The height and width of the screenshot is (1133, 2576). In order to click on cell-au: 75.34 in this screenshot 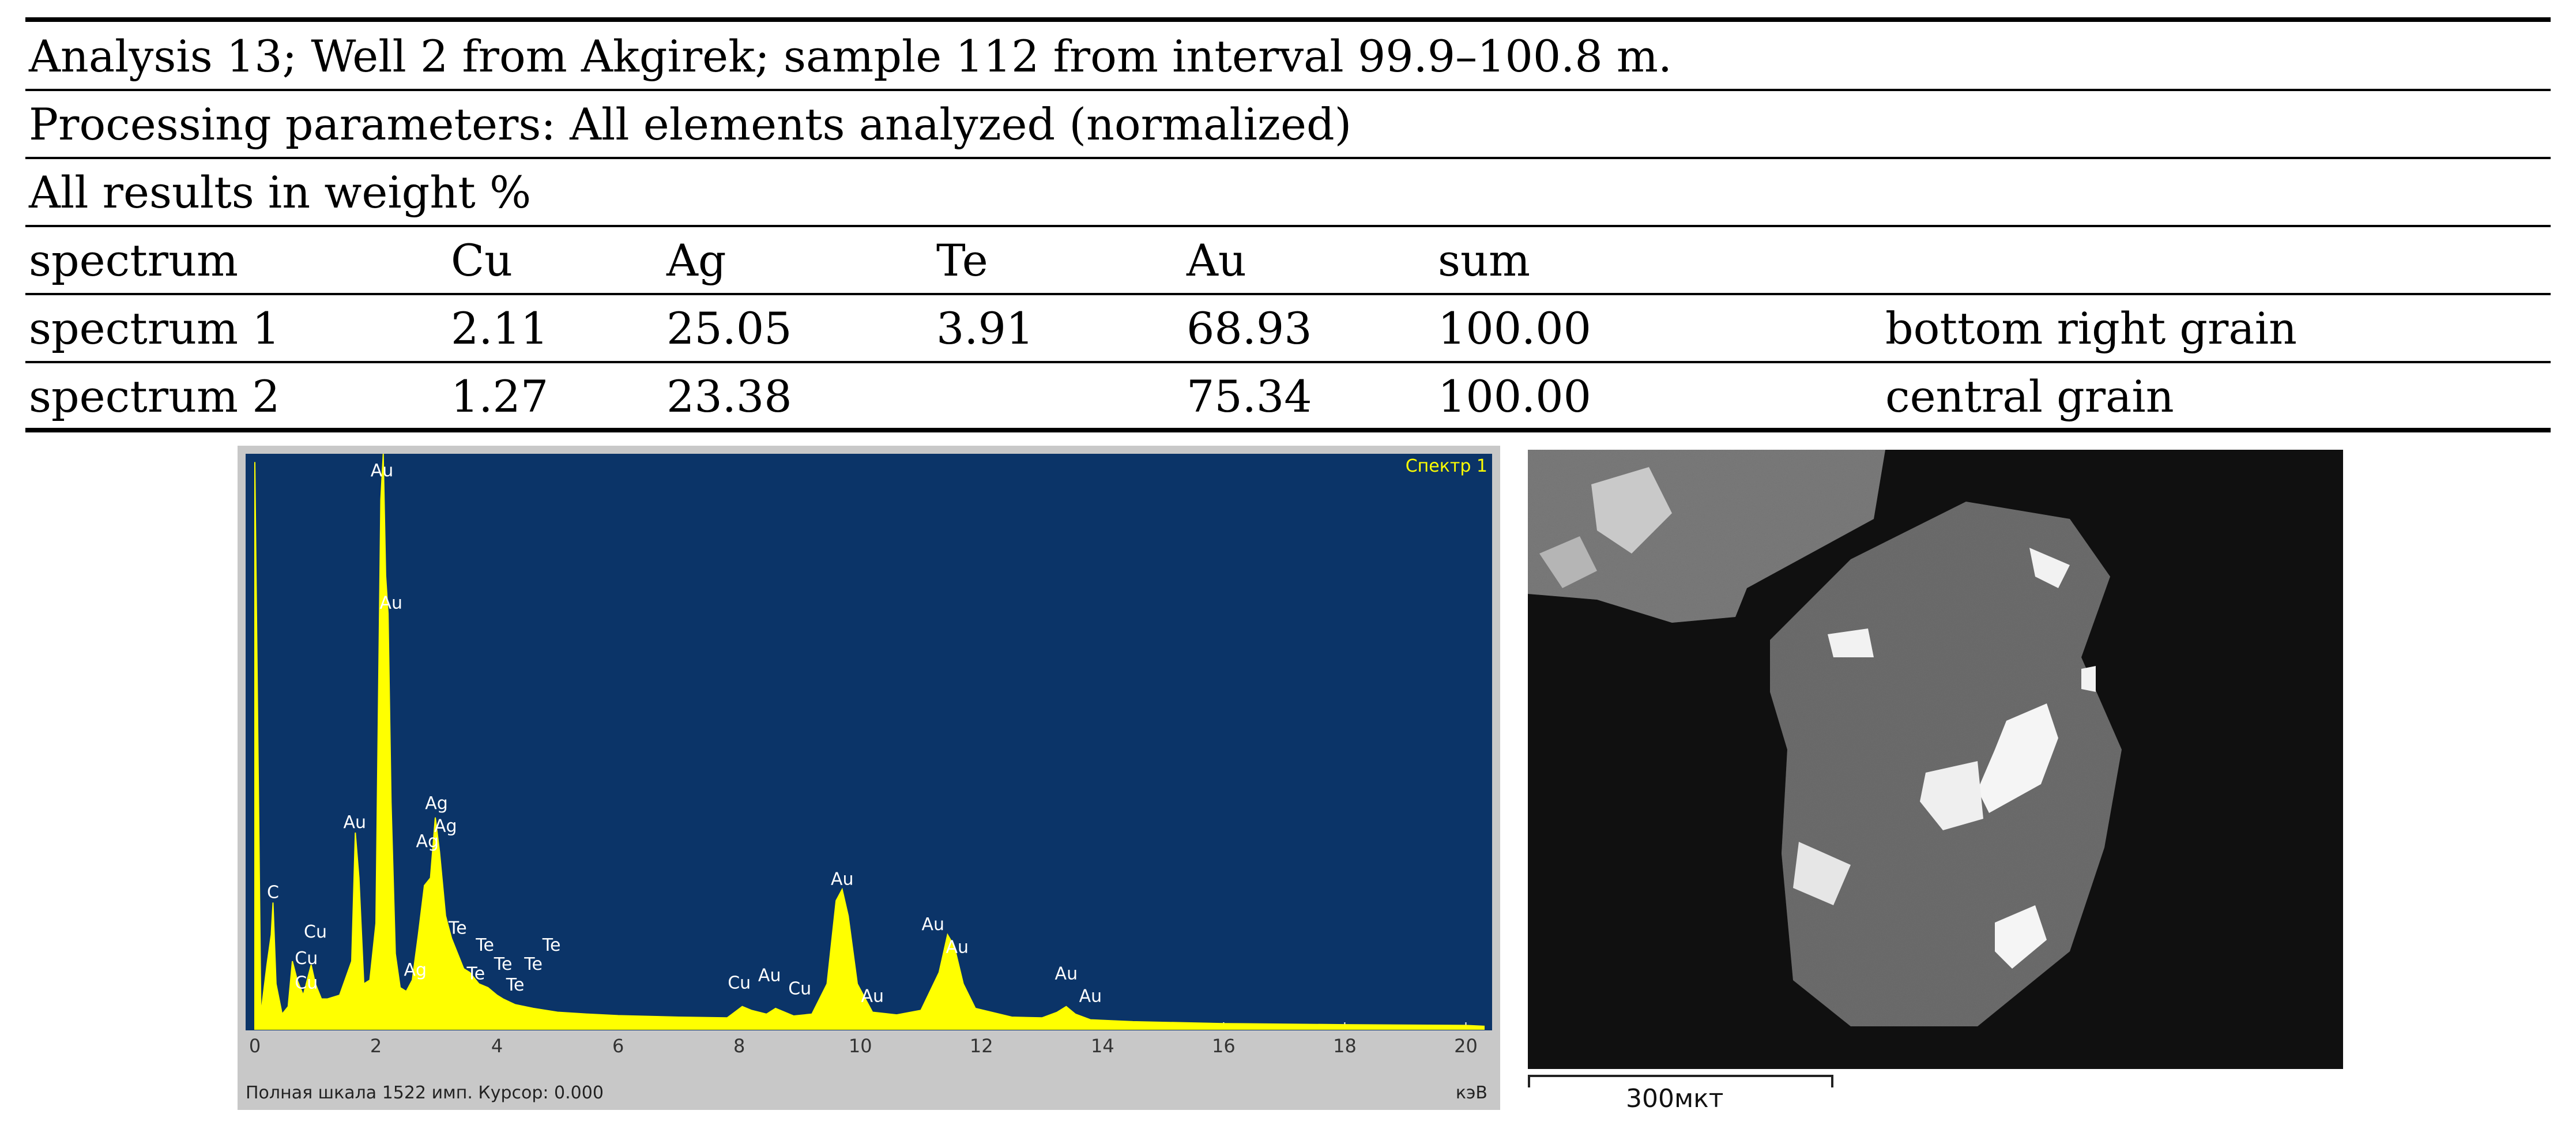, I will do `click(1249, 396)`.